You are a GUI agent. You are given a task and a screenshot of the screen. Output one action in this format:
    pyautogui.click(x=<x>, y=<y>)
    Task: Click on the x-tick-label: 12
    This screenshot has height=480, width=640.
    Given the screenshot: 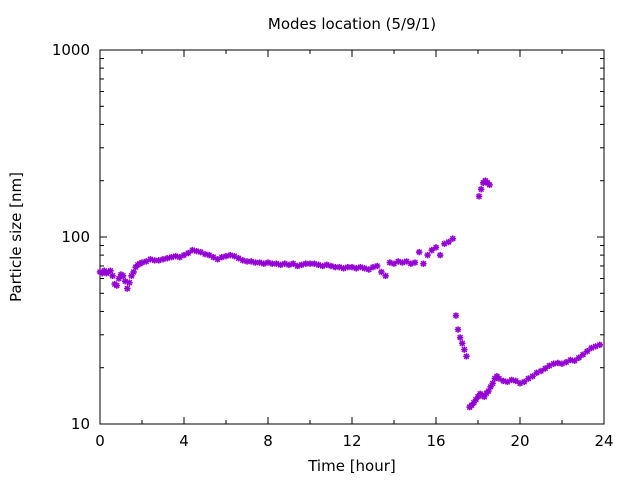 What is the action you would take?
    pyautogui.click(x=351, y=441)
    